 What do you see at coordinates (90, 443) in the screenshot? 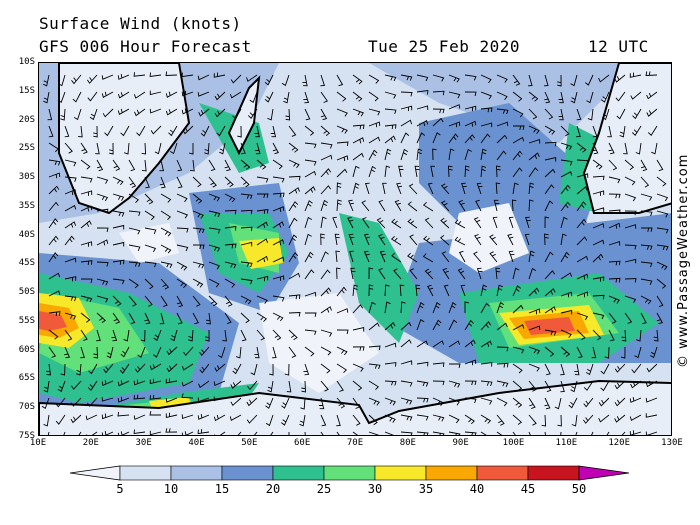
I see `lon-tick-label: 20E` at bounding box center [90, 443].